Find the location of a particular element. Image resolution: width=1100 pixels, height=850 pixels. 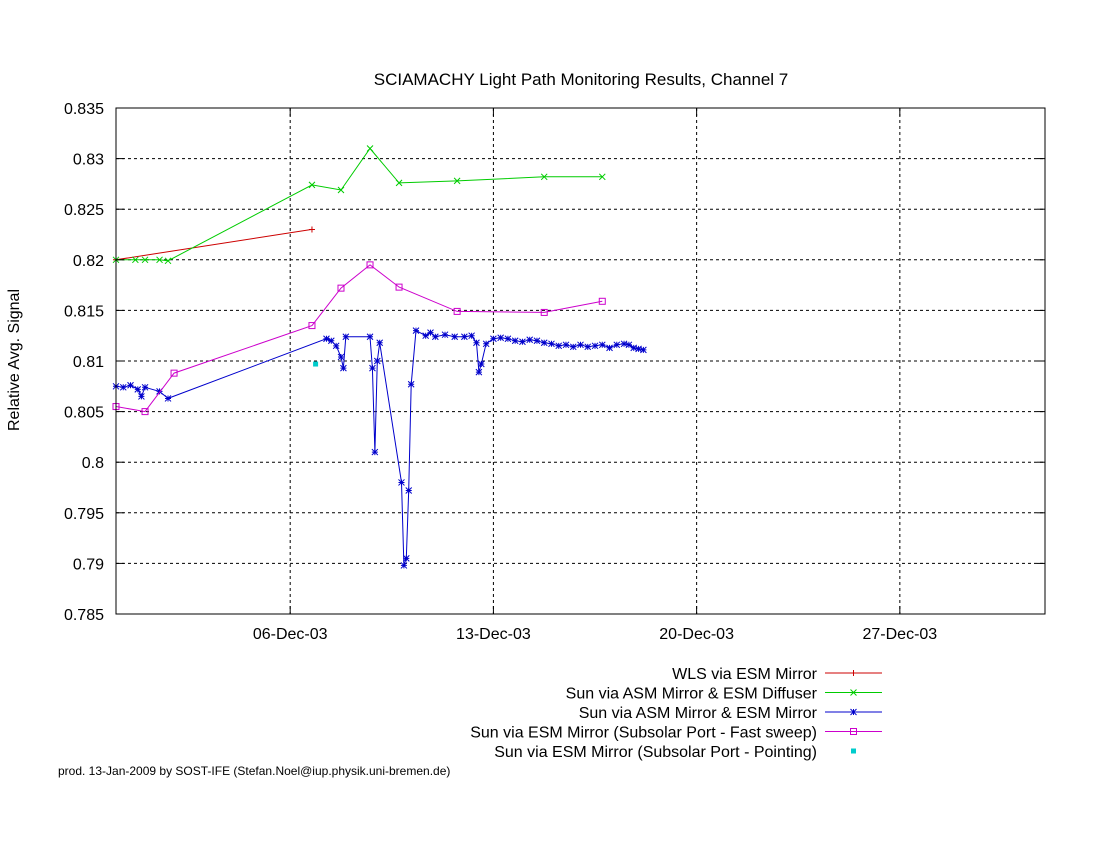

y-tick-label: 0.81 is located at coordinates (88, 362).